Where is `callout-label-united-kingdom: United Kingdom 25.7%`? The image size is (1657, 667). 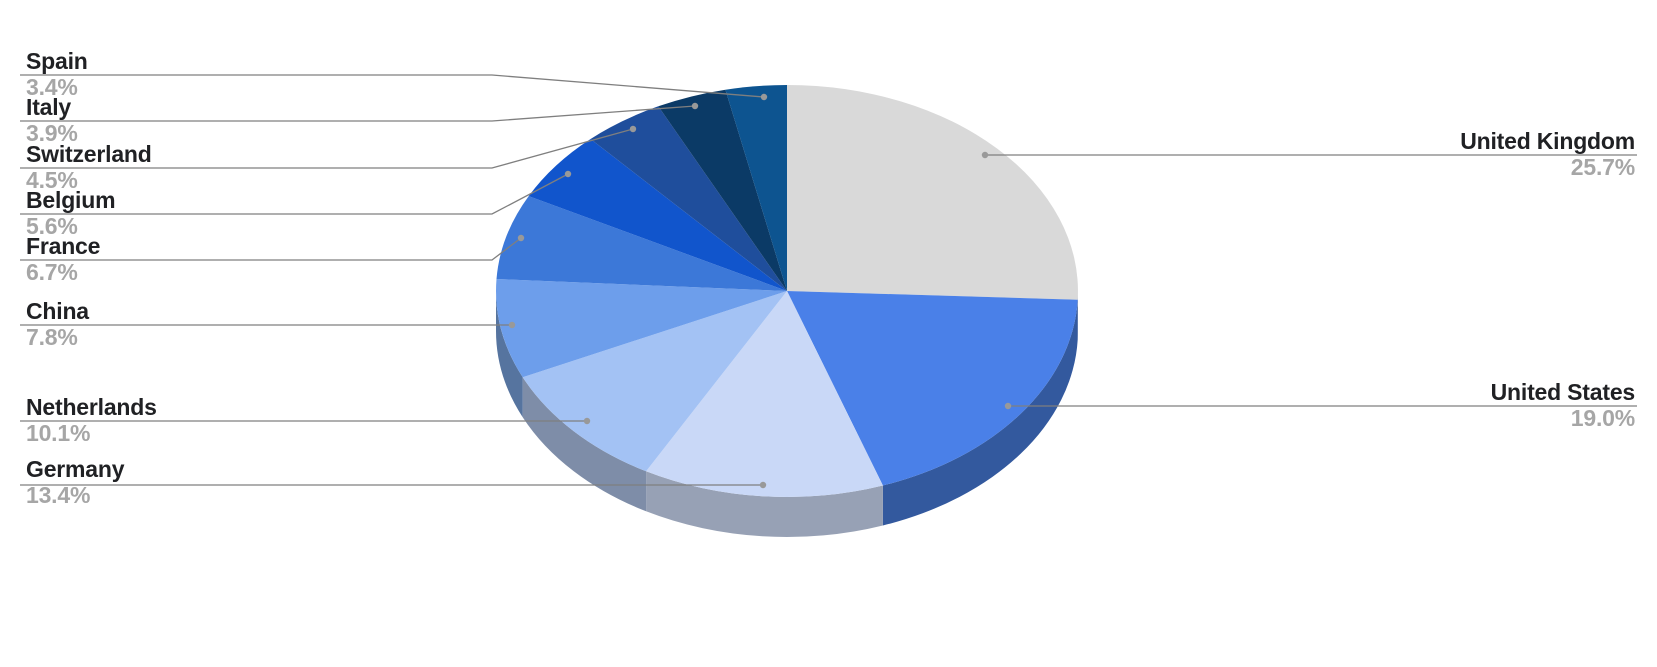 callout-label-united-kingdom: United Kingdom 25.7% is located at coordinates (1547, 154).